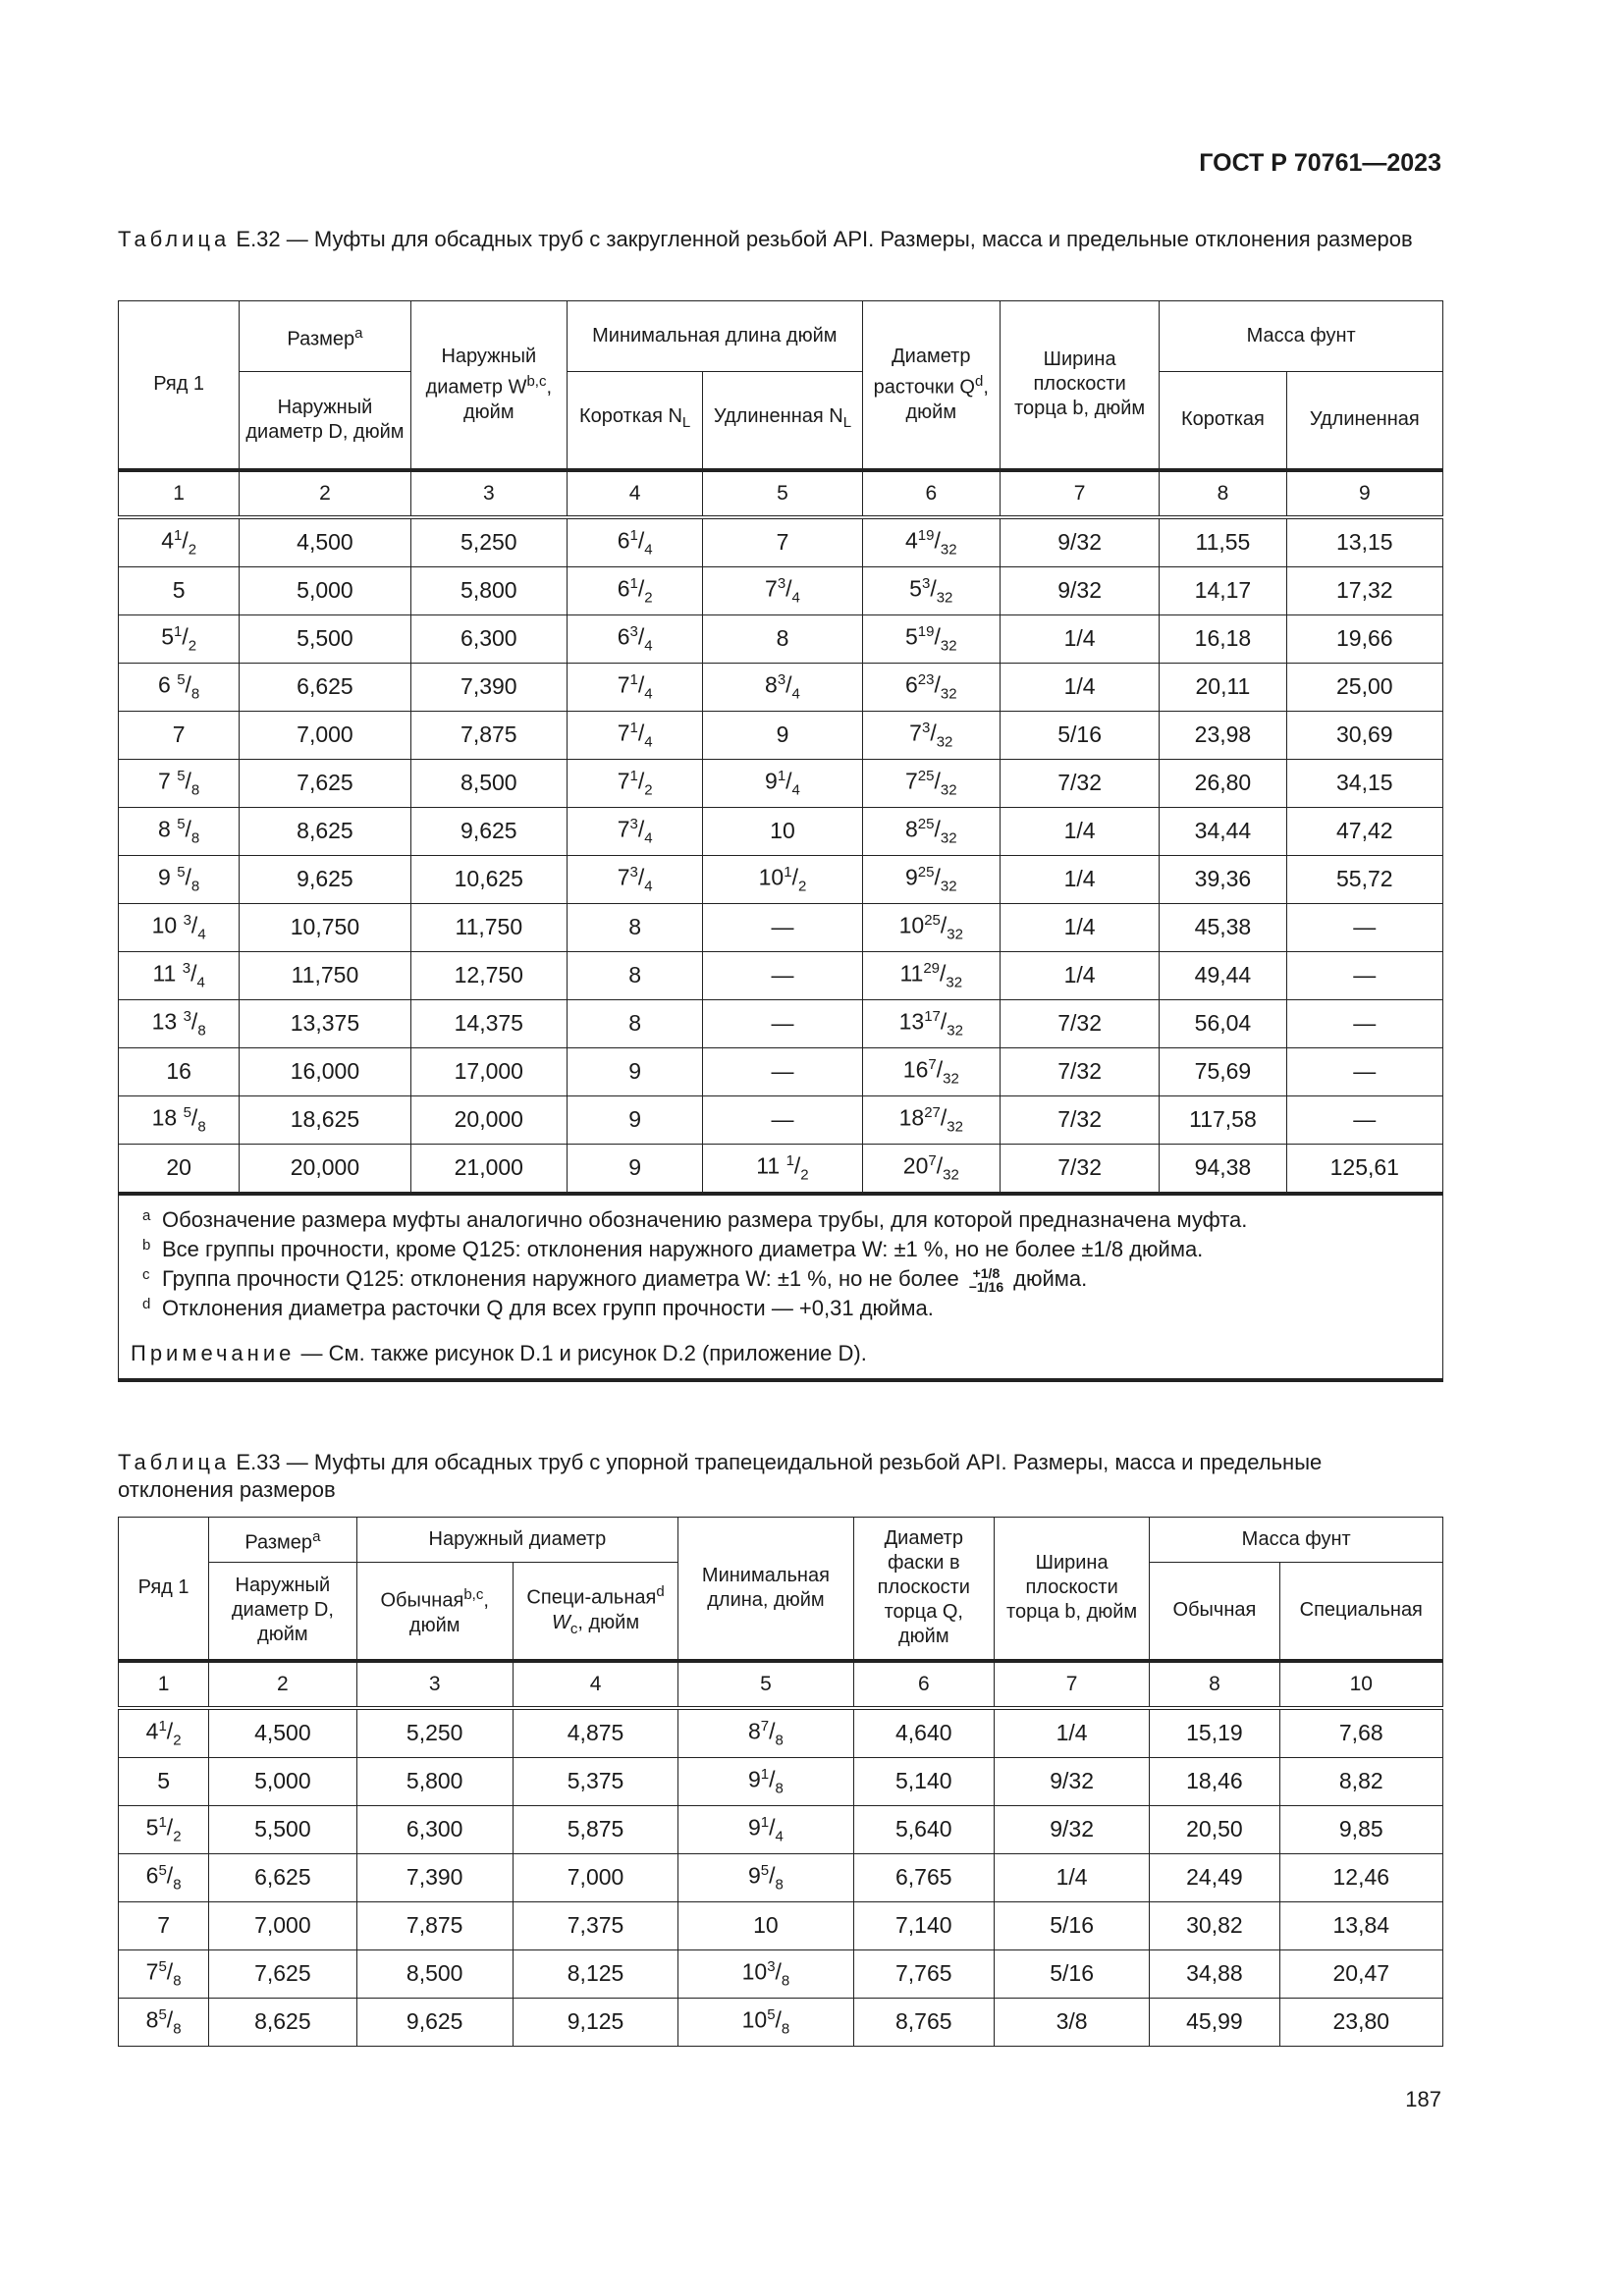 This screenshot has width=1624, height=2296. I want to click on table-cell: 6 5/8, so click(179, 687).